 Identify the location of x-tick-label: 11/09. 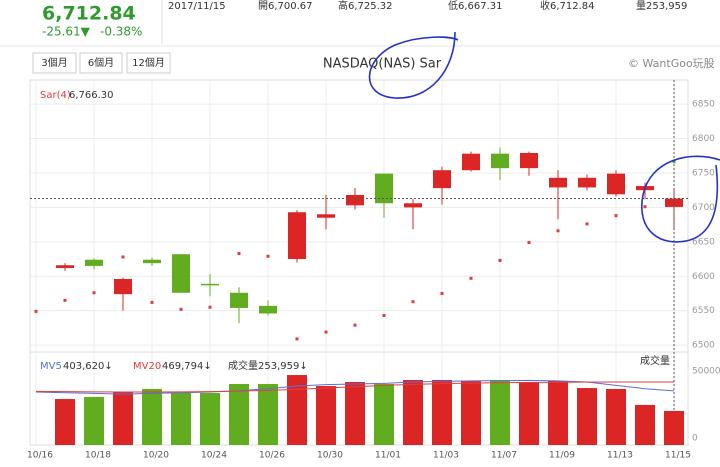
(562, 456).